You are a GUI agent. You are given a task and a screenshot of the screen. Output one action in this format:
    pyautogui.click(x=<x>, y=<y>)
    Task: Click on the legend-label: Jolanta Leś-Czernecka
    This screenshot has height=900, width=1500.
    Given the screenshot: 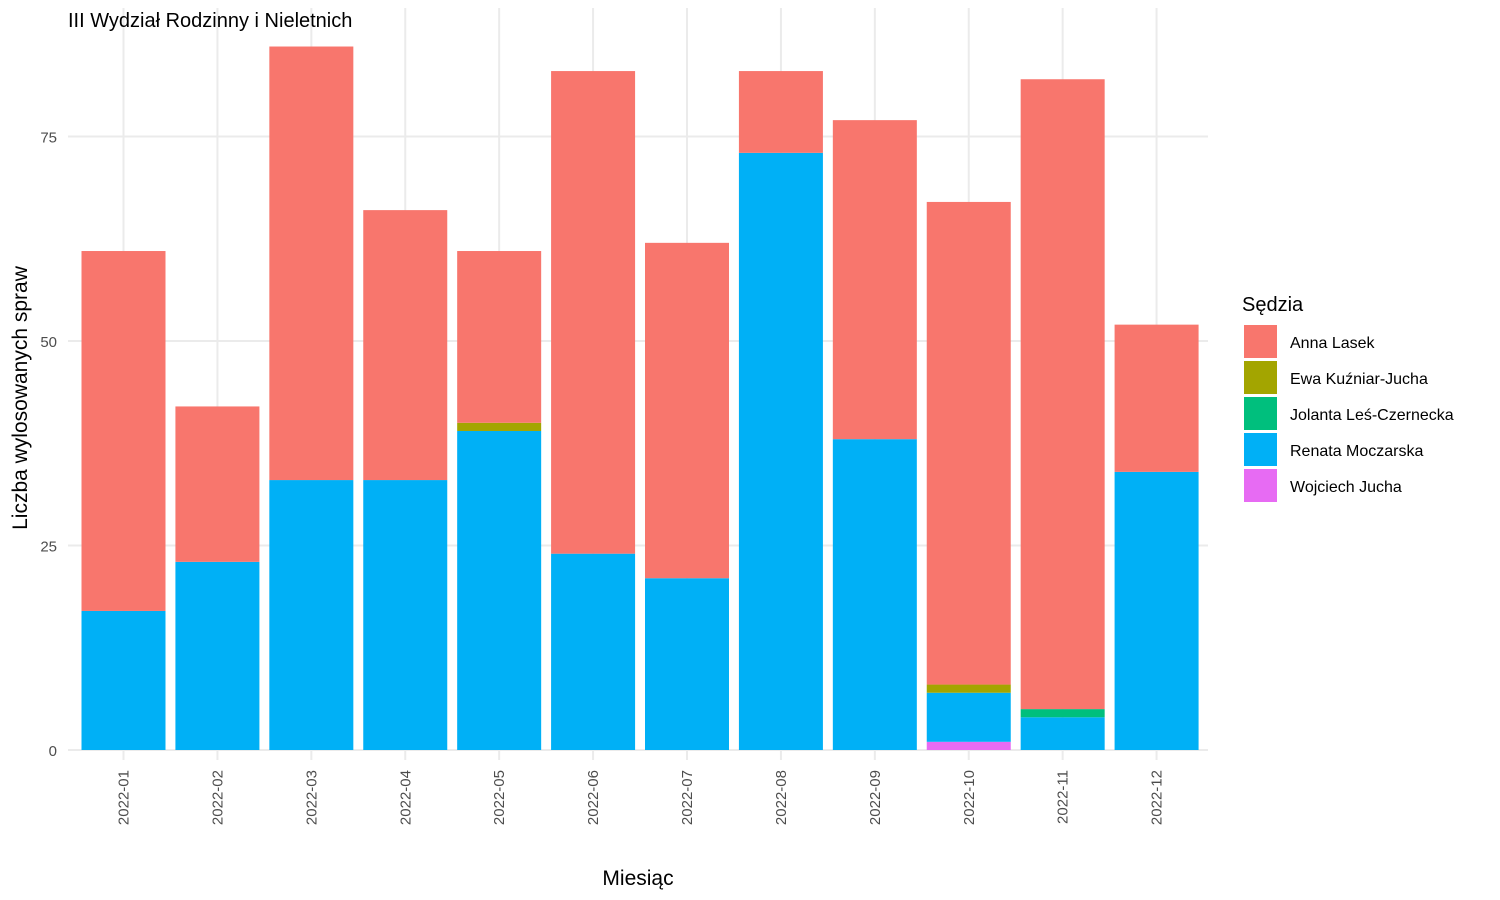 What is the action you would take?
    pyautogui.click(x=1372, y=415)
    